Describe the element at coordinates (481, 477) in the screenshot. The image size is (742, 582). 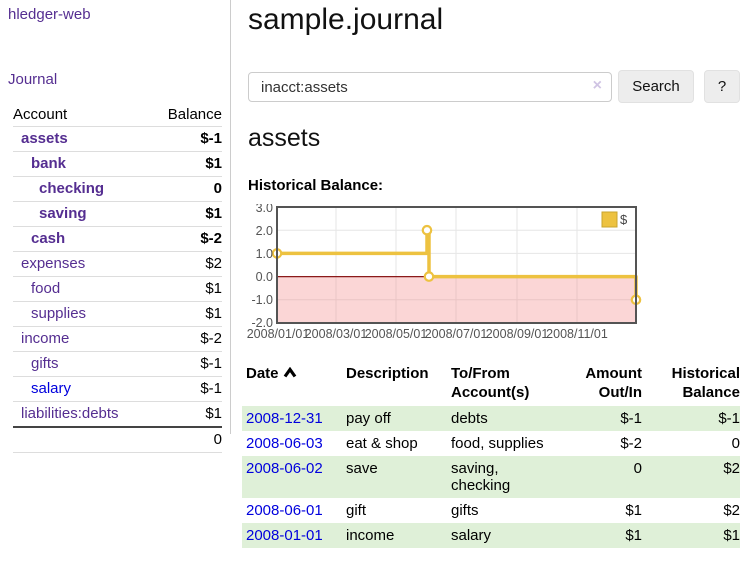
I see `transaction-accounts: saving, checking` at that location.